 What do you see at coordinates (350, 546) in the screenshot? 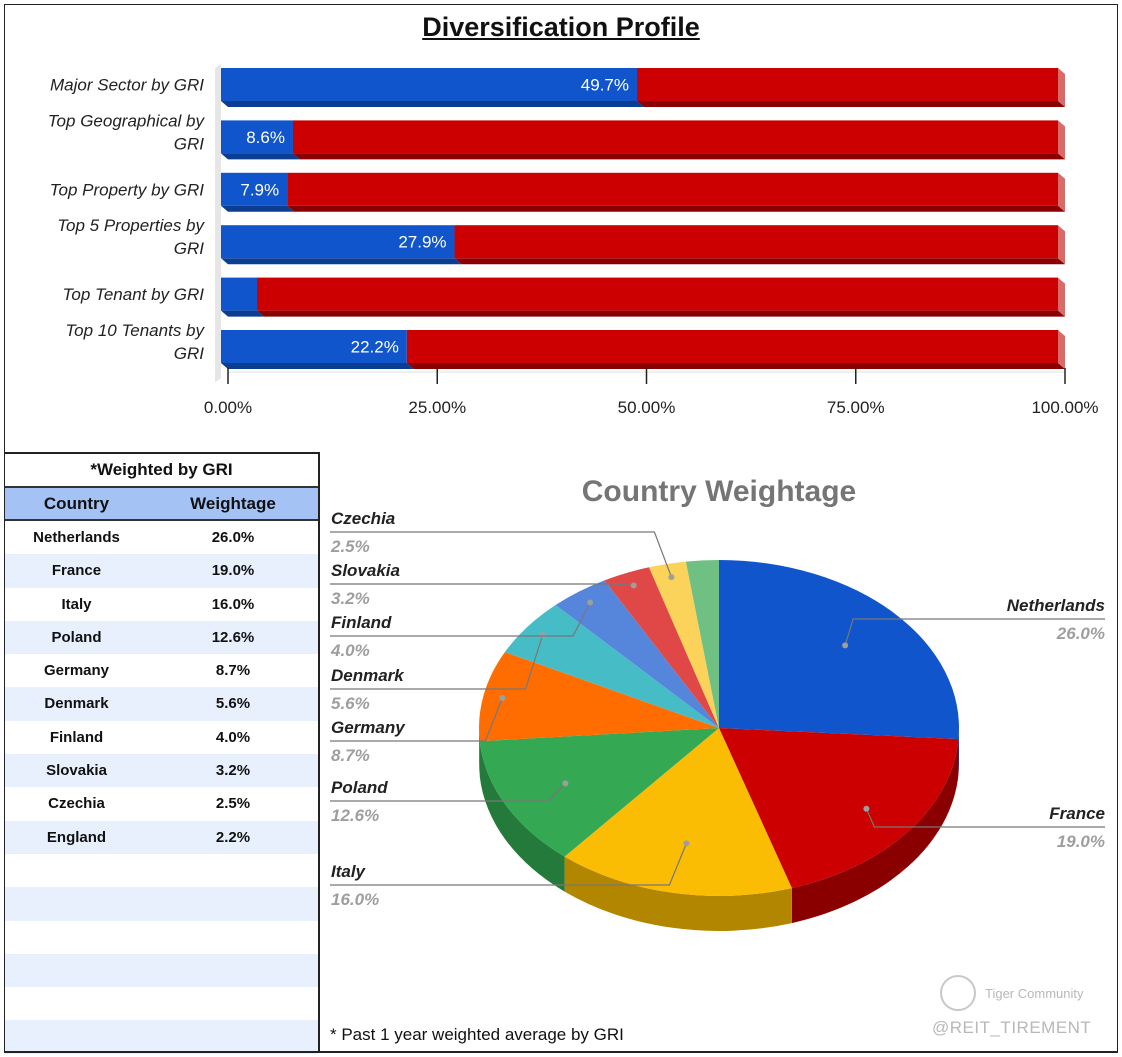
I see `slice-value-label: 2.5%` at bounding box center [350, 546].